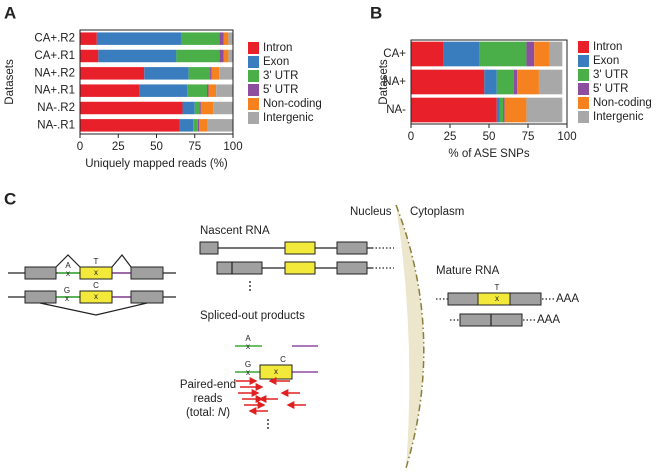  I want to click on reads-total-var: N, so click(222, 413).